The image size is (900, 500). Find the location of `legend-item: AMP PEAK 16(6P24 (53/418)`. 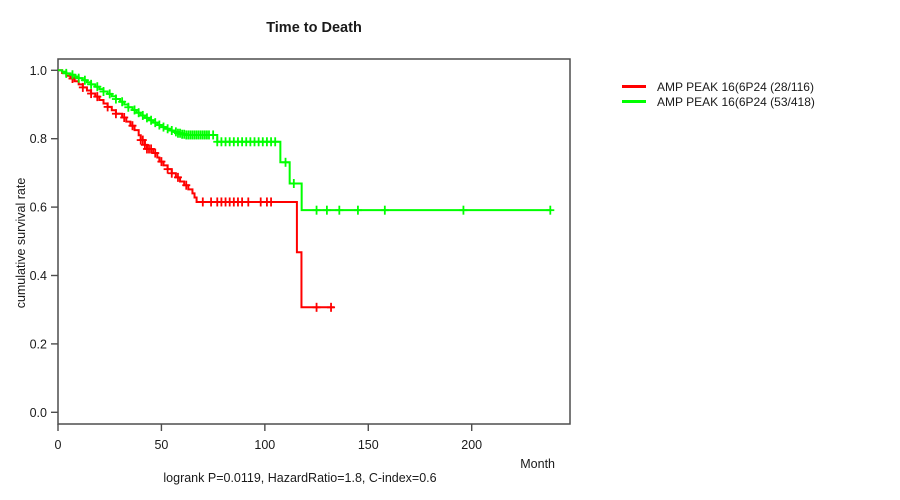

legend-item: AMP PEAK 16(6P24 (53/418) is located at coordinates (718, 101).